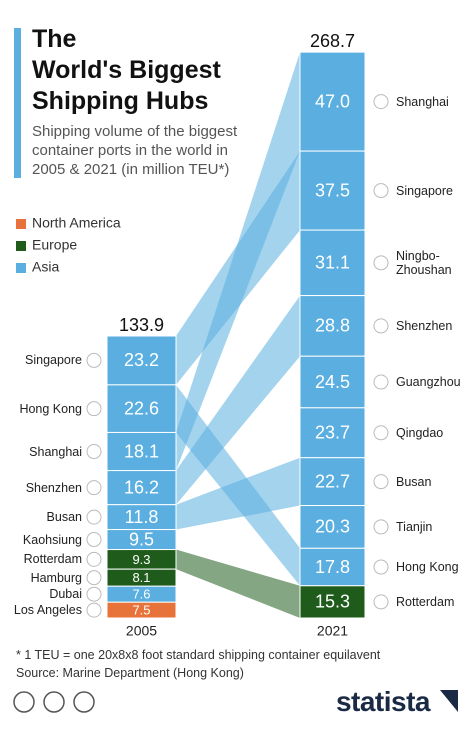 This screenshot has width=474, height=730. Describe the element at coordinates (449, 701) in the screenshot. I see `brand-icon` at that location.